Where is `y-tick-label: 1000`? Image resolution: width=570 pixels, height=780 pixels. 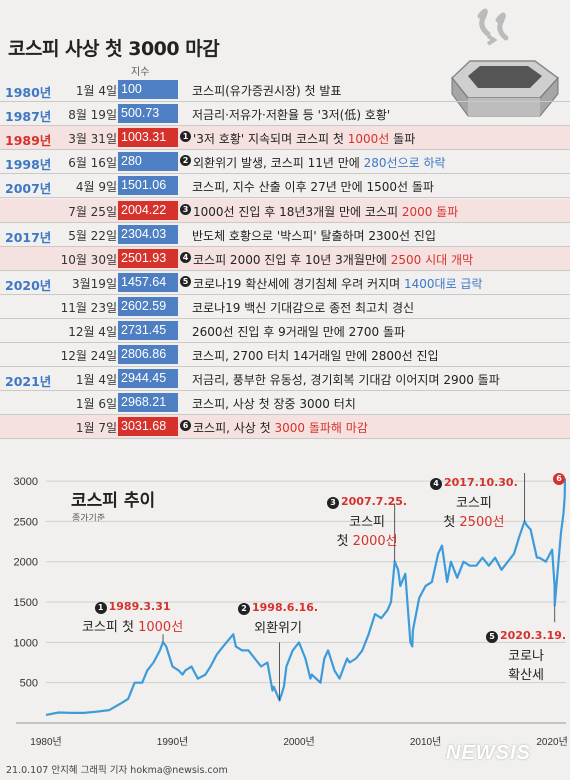 y-tick-label: 1000 is located at coordinates (26, 643).